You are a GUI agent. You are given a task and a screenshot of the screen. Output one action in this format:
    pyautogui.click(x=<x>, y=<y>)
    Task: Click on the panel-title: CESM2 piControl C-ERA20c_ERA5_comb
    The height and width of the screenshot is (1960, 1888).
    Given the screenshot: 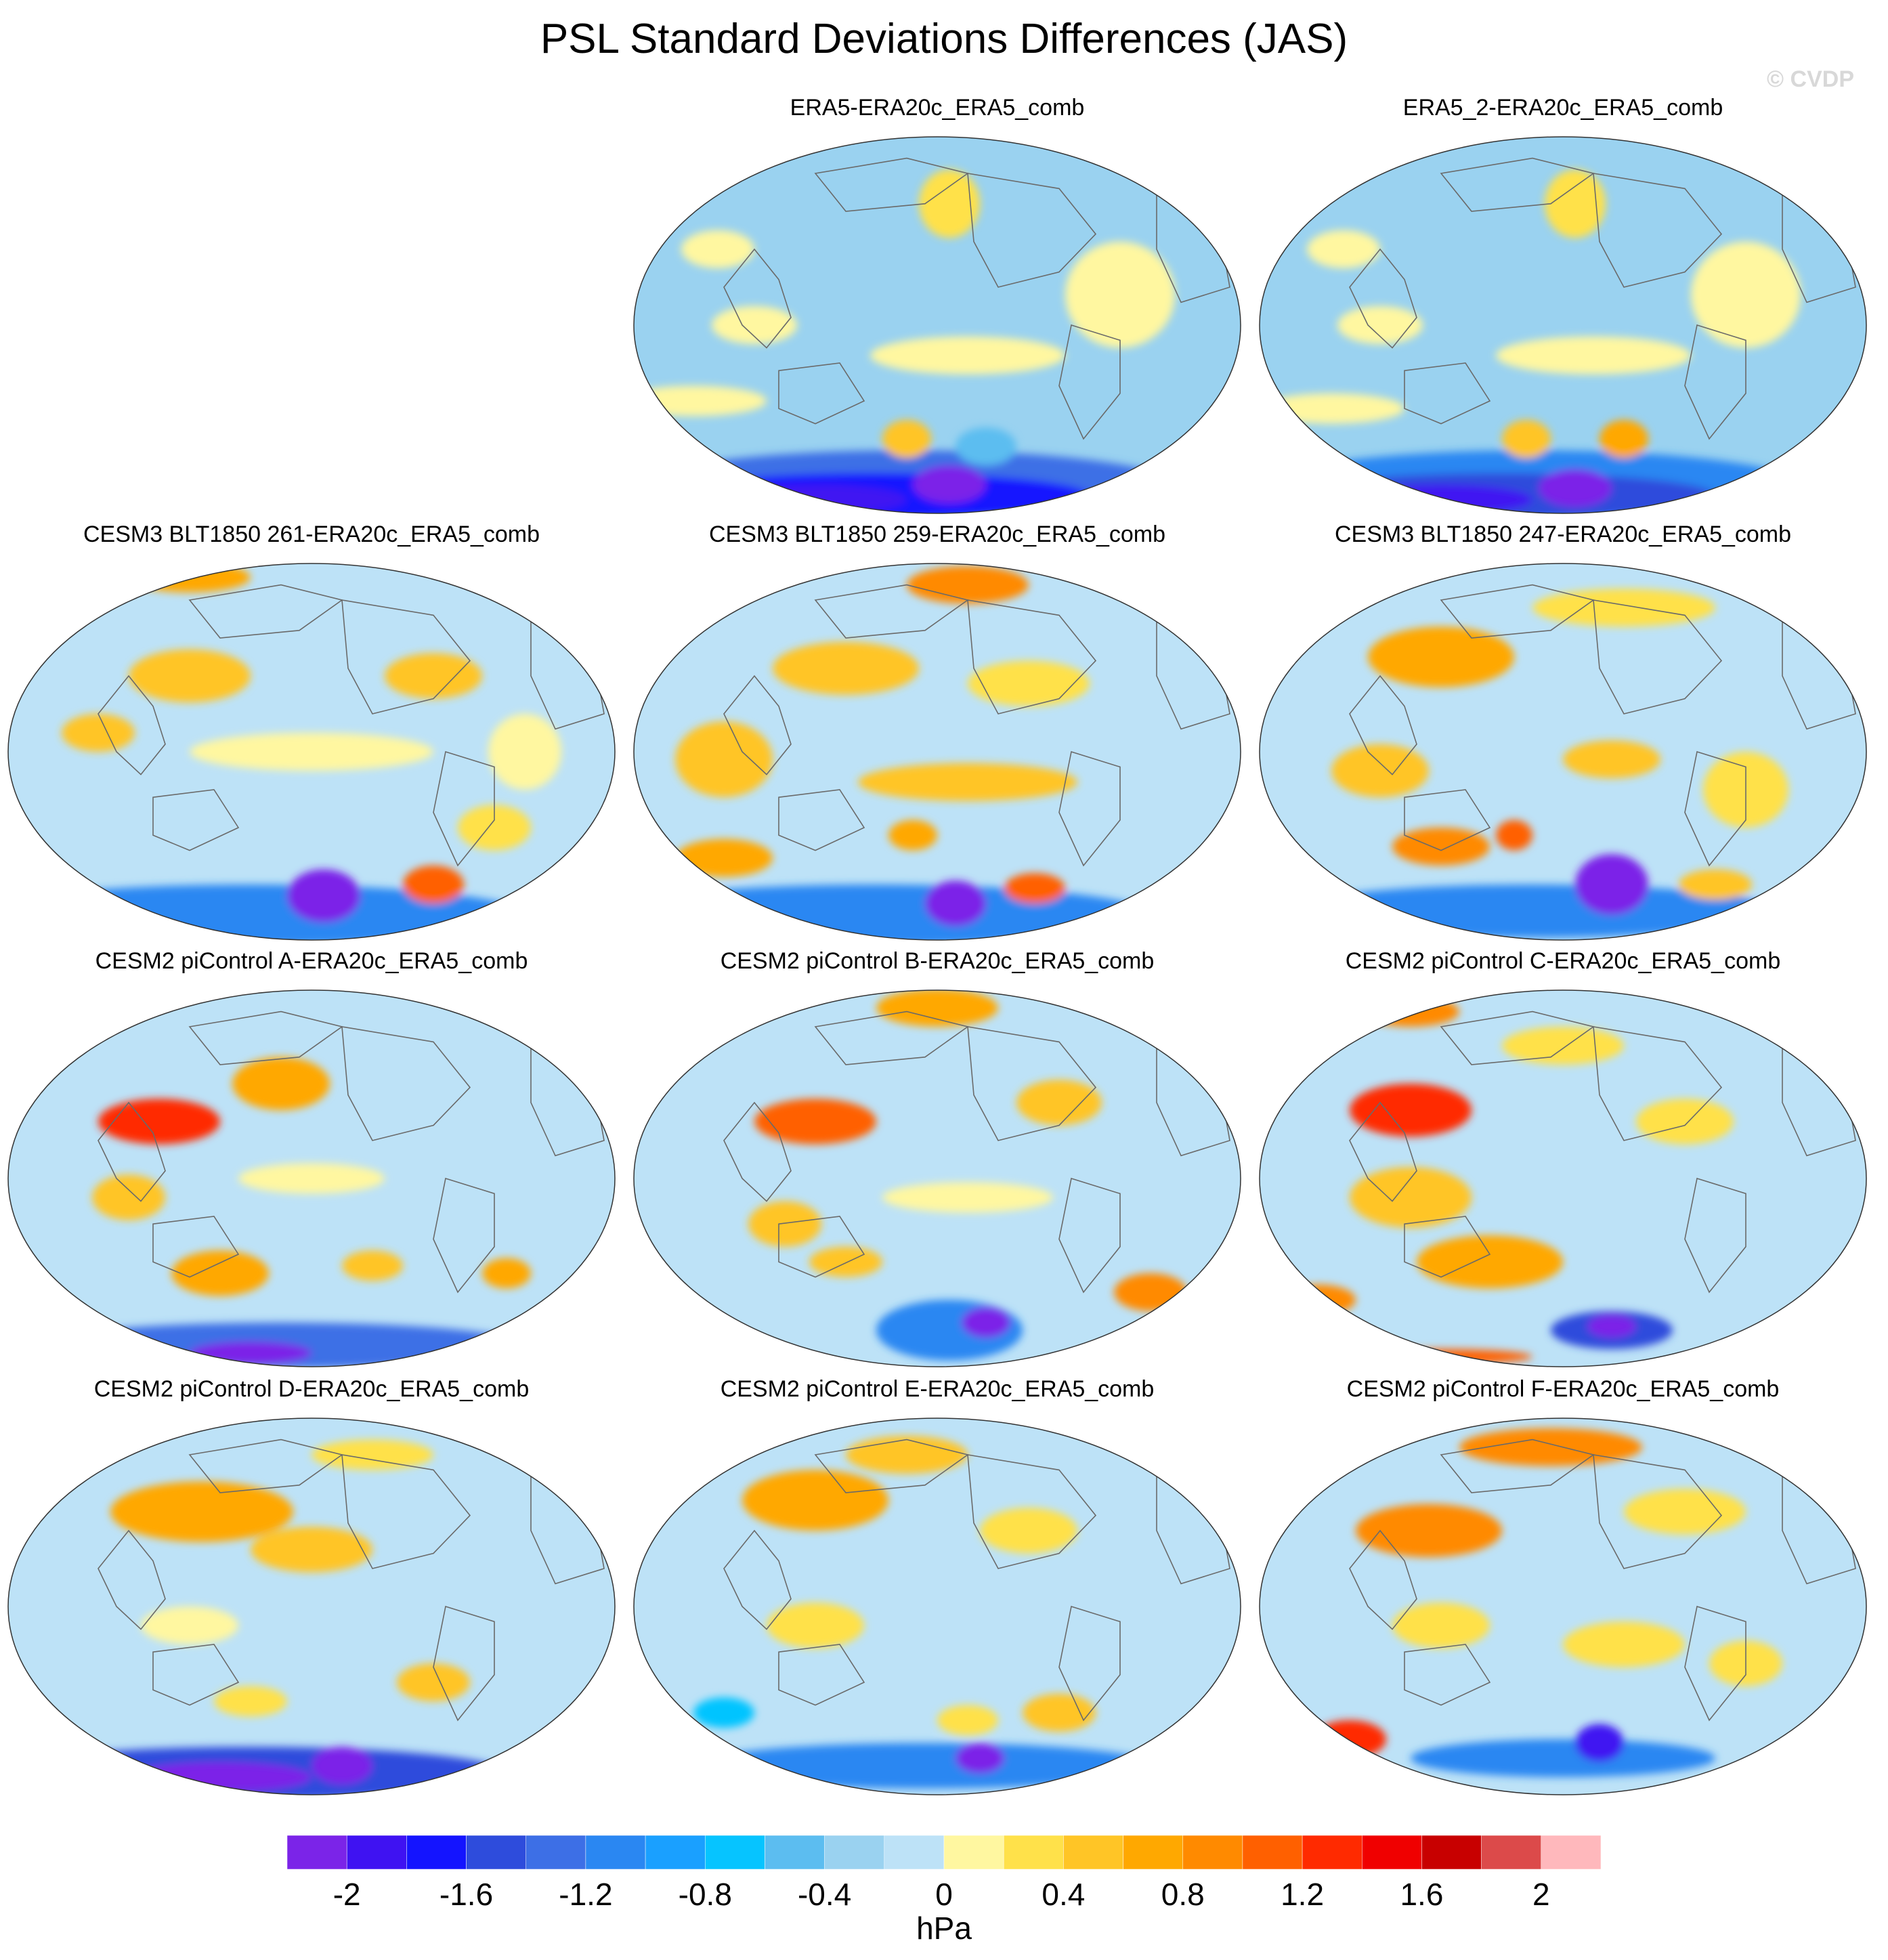 What is the action you would take?
    pyautogui.click(x=1563, y=961)
    